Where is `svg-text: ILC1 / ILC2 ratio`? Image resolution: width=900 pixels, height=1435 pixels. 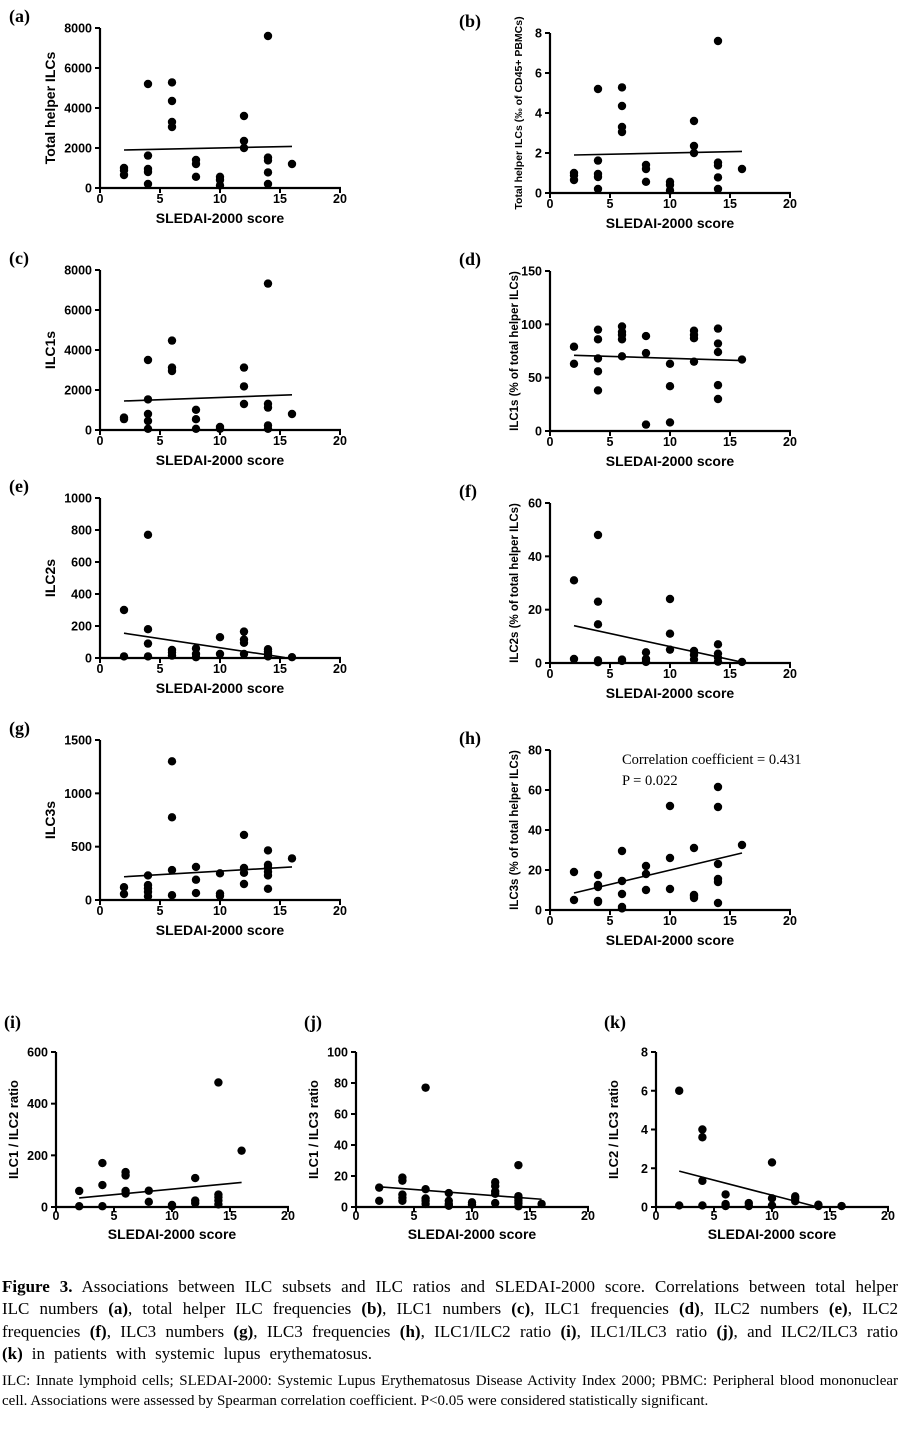
svg-text: ILC1 / ILC2 ratio is located at coordinates (13, 1129).